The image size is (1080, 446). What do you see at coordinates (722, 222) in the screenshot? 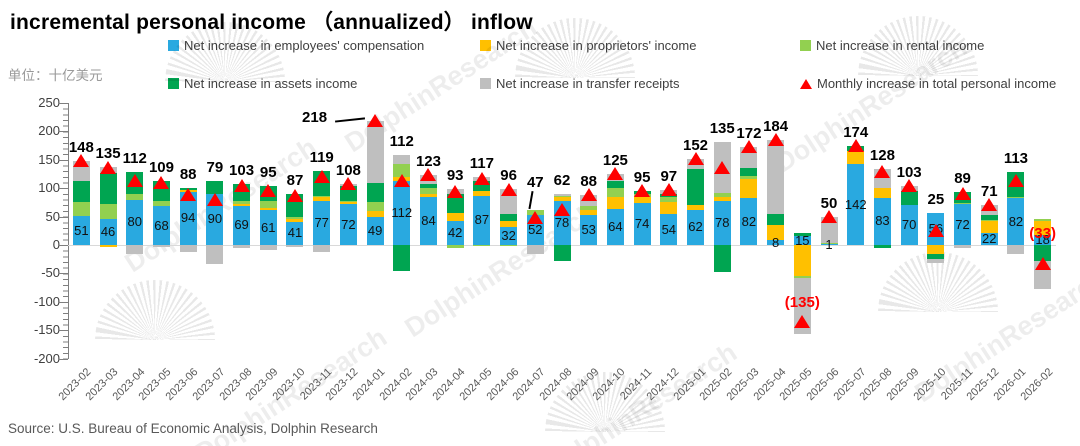
I see `bar-value-label: 78` at bounding box center [722, 222].